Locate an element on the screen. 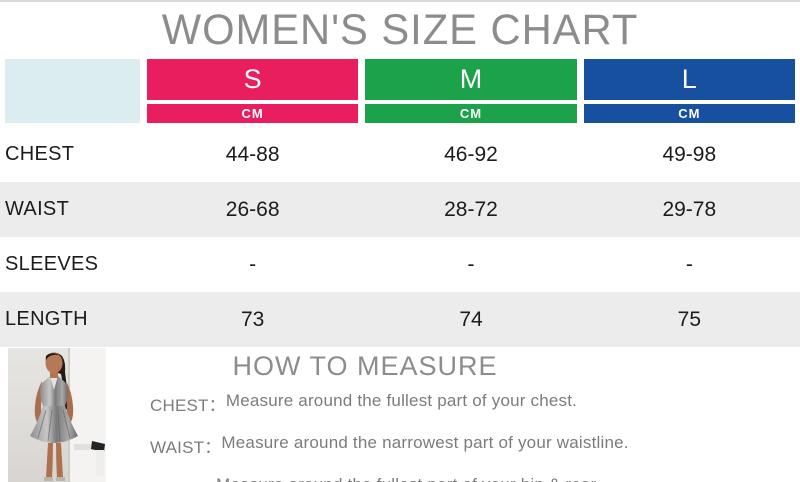 This screenshot has height=482, width=800. size-header-s: S is located at coordinates (253, 79).